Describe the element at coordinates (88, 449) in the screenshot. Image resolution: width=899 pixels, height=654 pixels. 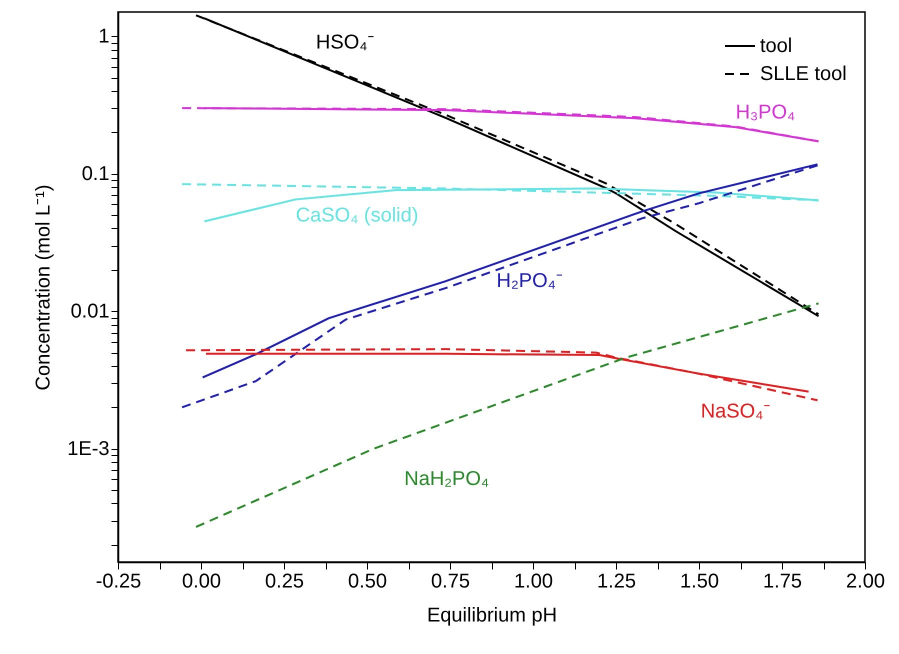
I see `y-tick-label: 1E-3` at that location.